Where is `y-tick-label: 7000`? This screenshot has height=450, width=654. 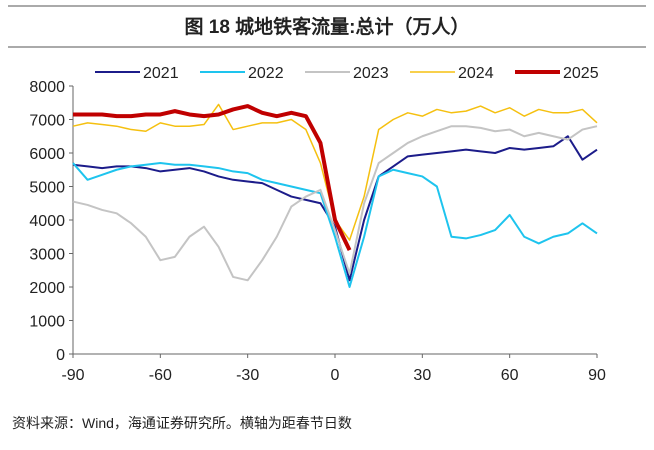
y-tick-label: 7000 is located at coordinates (47, 121).